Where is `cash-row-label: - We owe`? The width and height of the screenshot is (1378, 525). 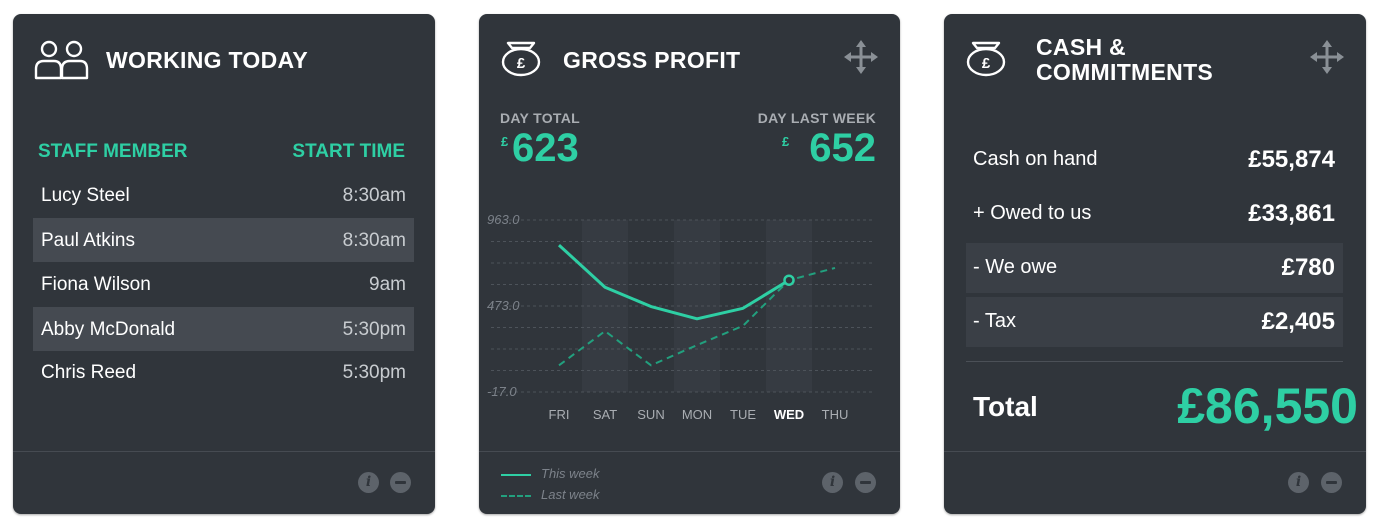 cash-row-label: - We owe is located at coordinates (1015, 267).